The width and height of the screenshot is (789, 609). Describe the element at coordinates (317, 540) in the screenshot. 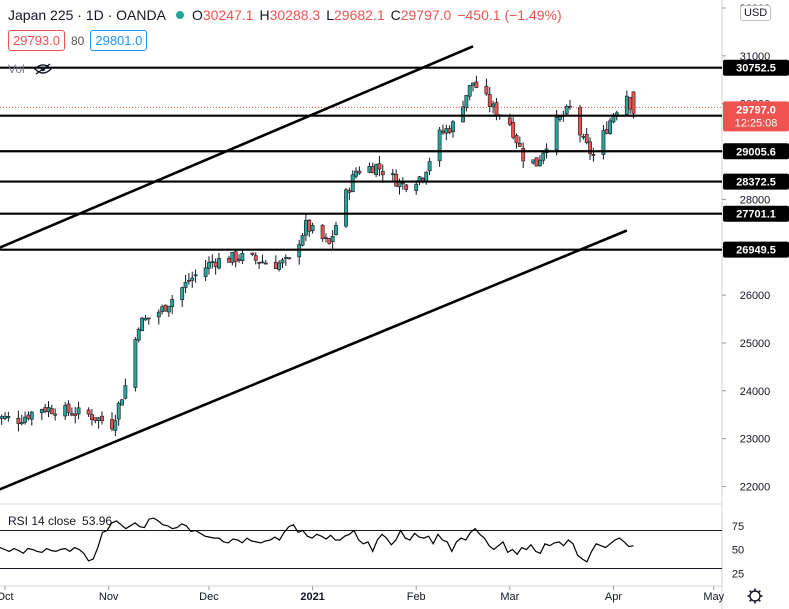

I see `rsi-line` at that location.